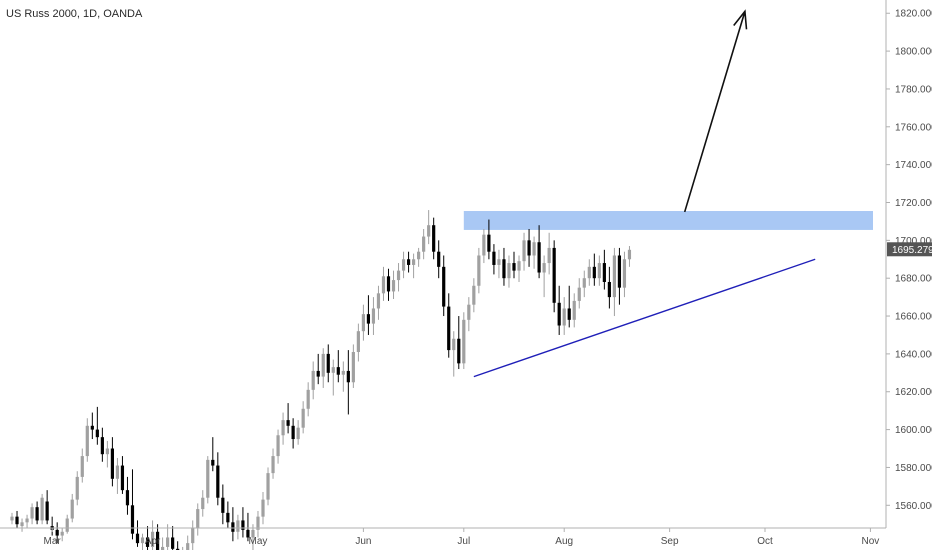 Image resolution: width=932 pixels, height=550 pixels. Describe the element at coordinates (913, 241) in the screenshot. I see `price-tick-label: 1700.000` at that location.